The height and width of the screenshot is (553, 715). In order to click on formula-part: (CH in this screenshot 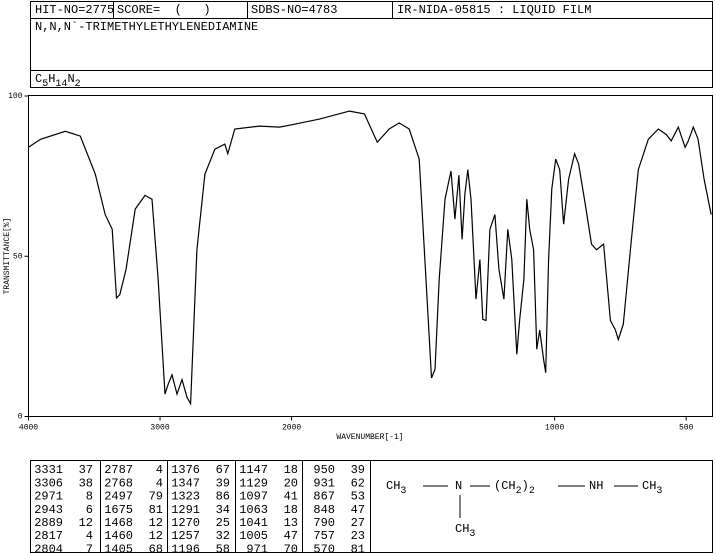, I will do `click(505, 486)`.